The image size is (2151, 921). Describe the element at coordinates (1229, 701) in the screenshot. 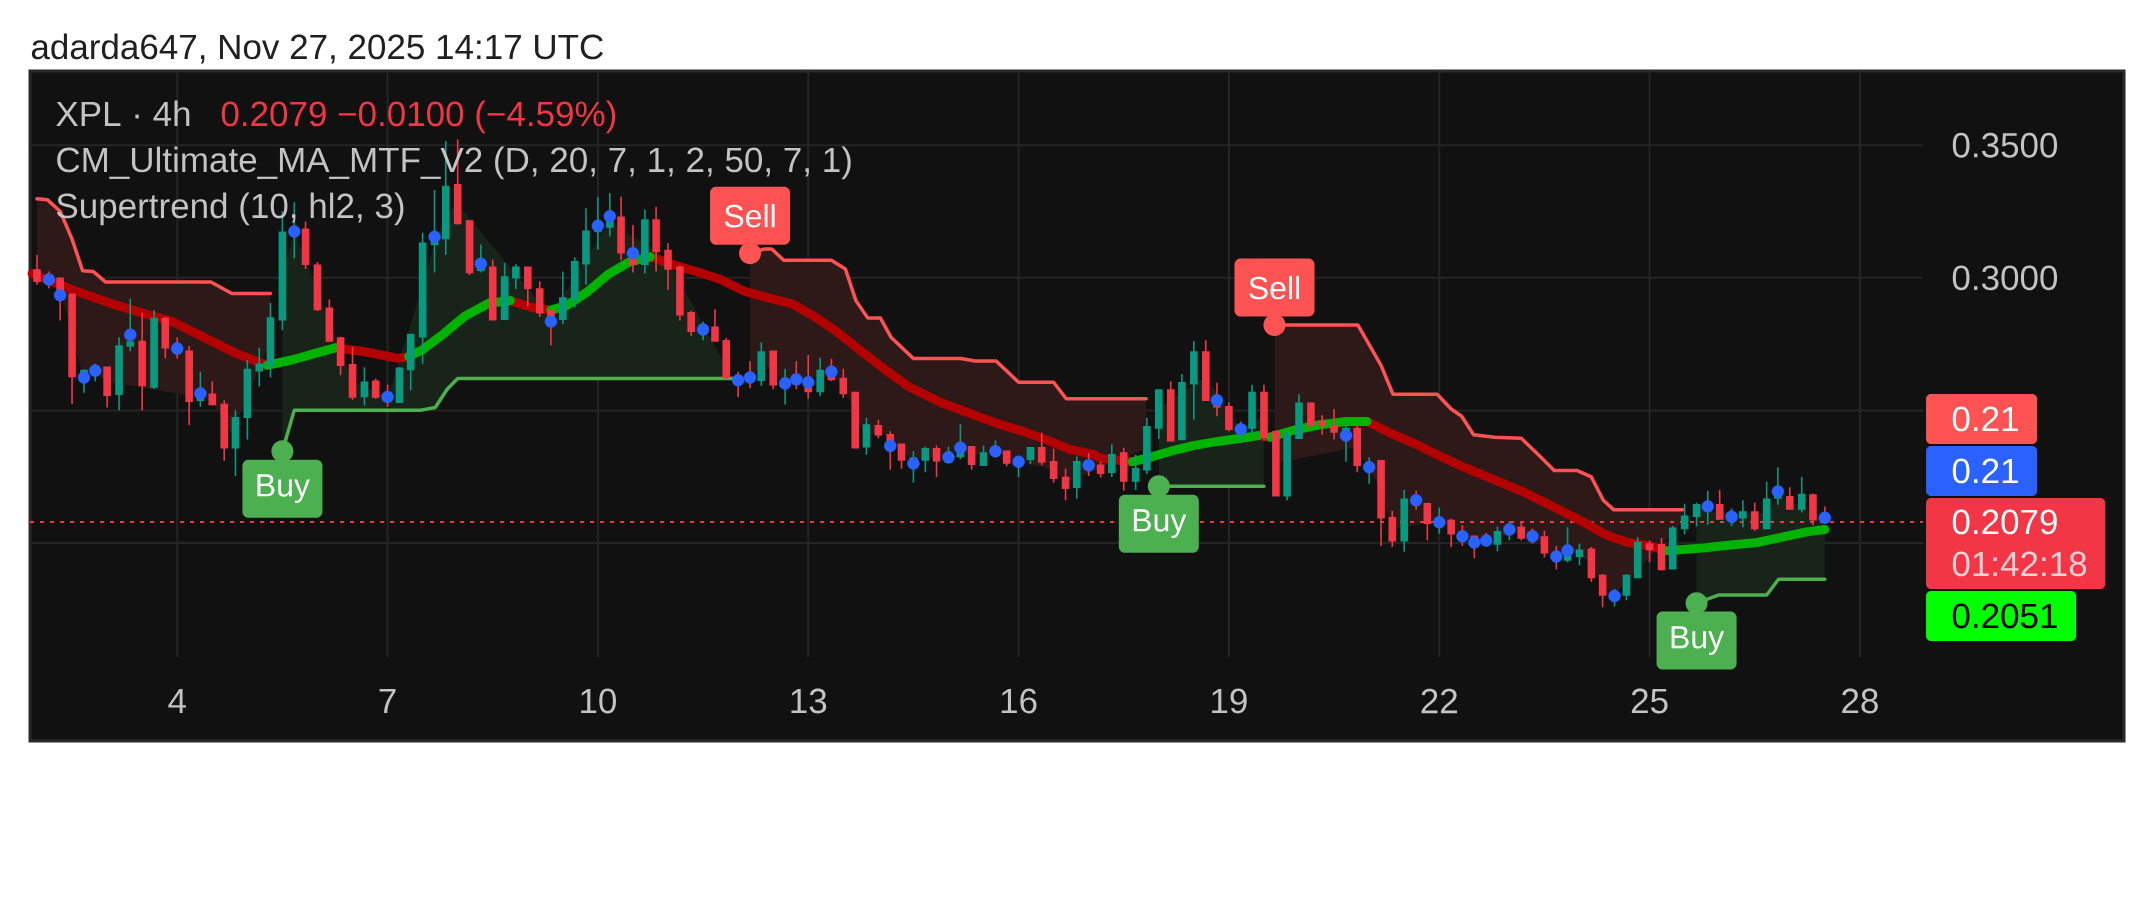

I see `x-tick-label: 19` at that location.